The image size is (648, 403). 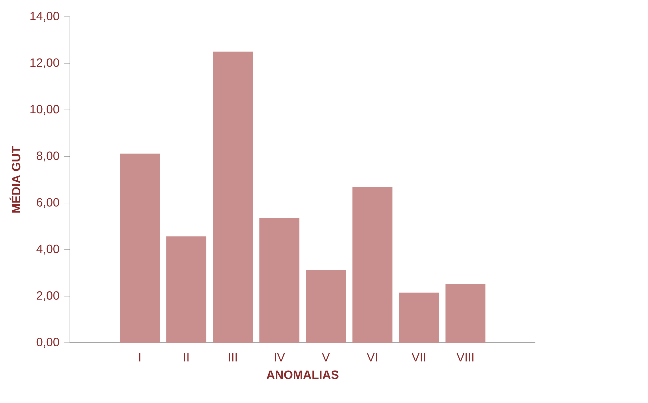 I want to click on y-axis-title: MÉDIA GUT, so click(x=15, y=179).